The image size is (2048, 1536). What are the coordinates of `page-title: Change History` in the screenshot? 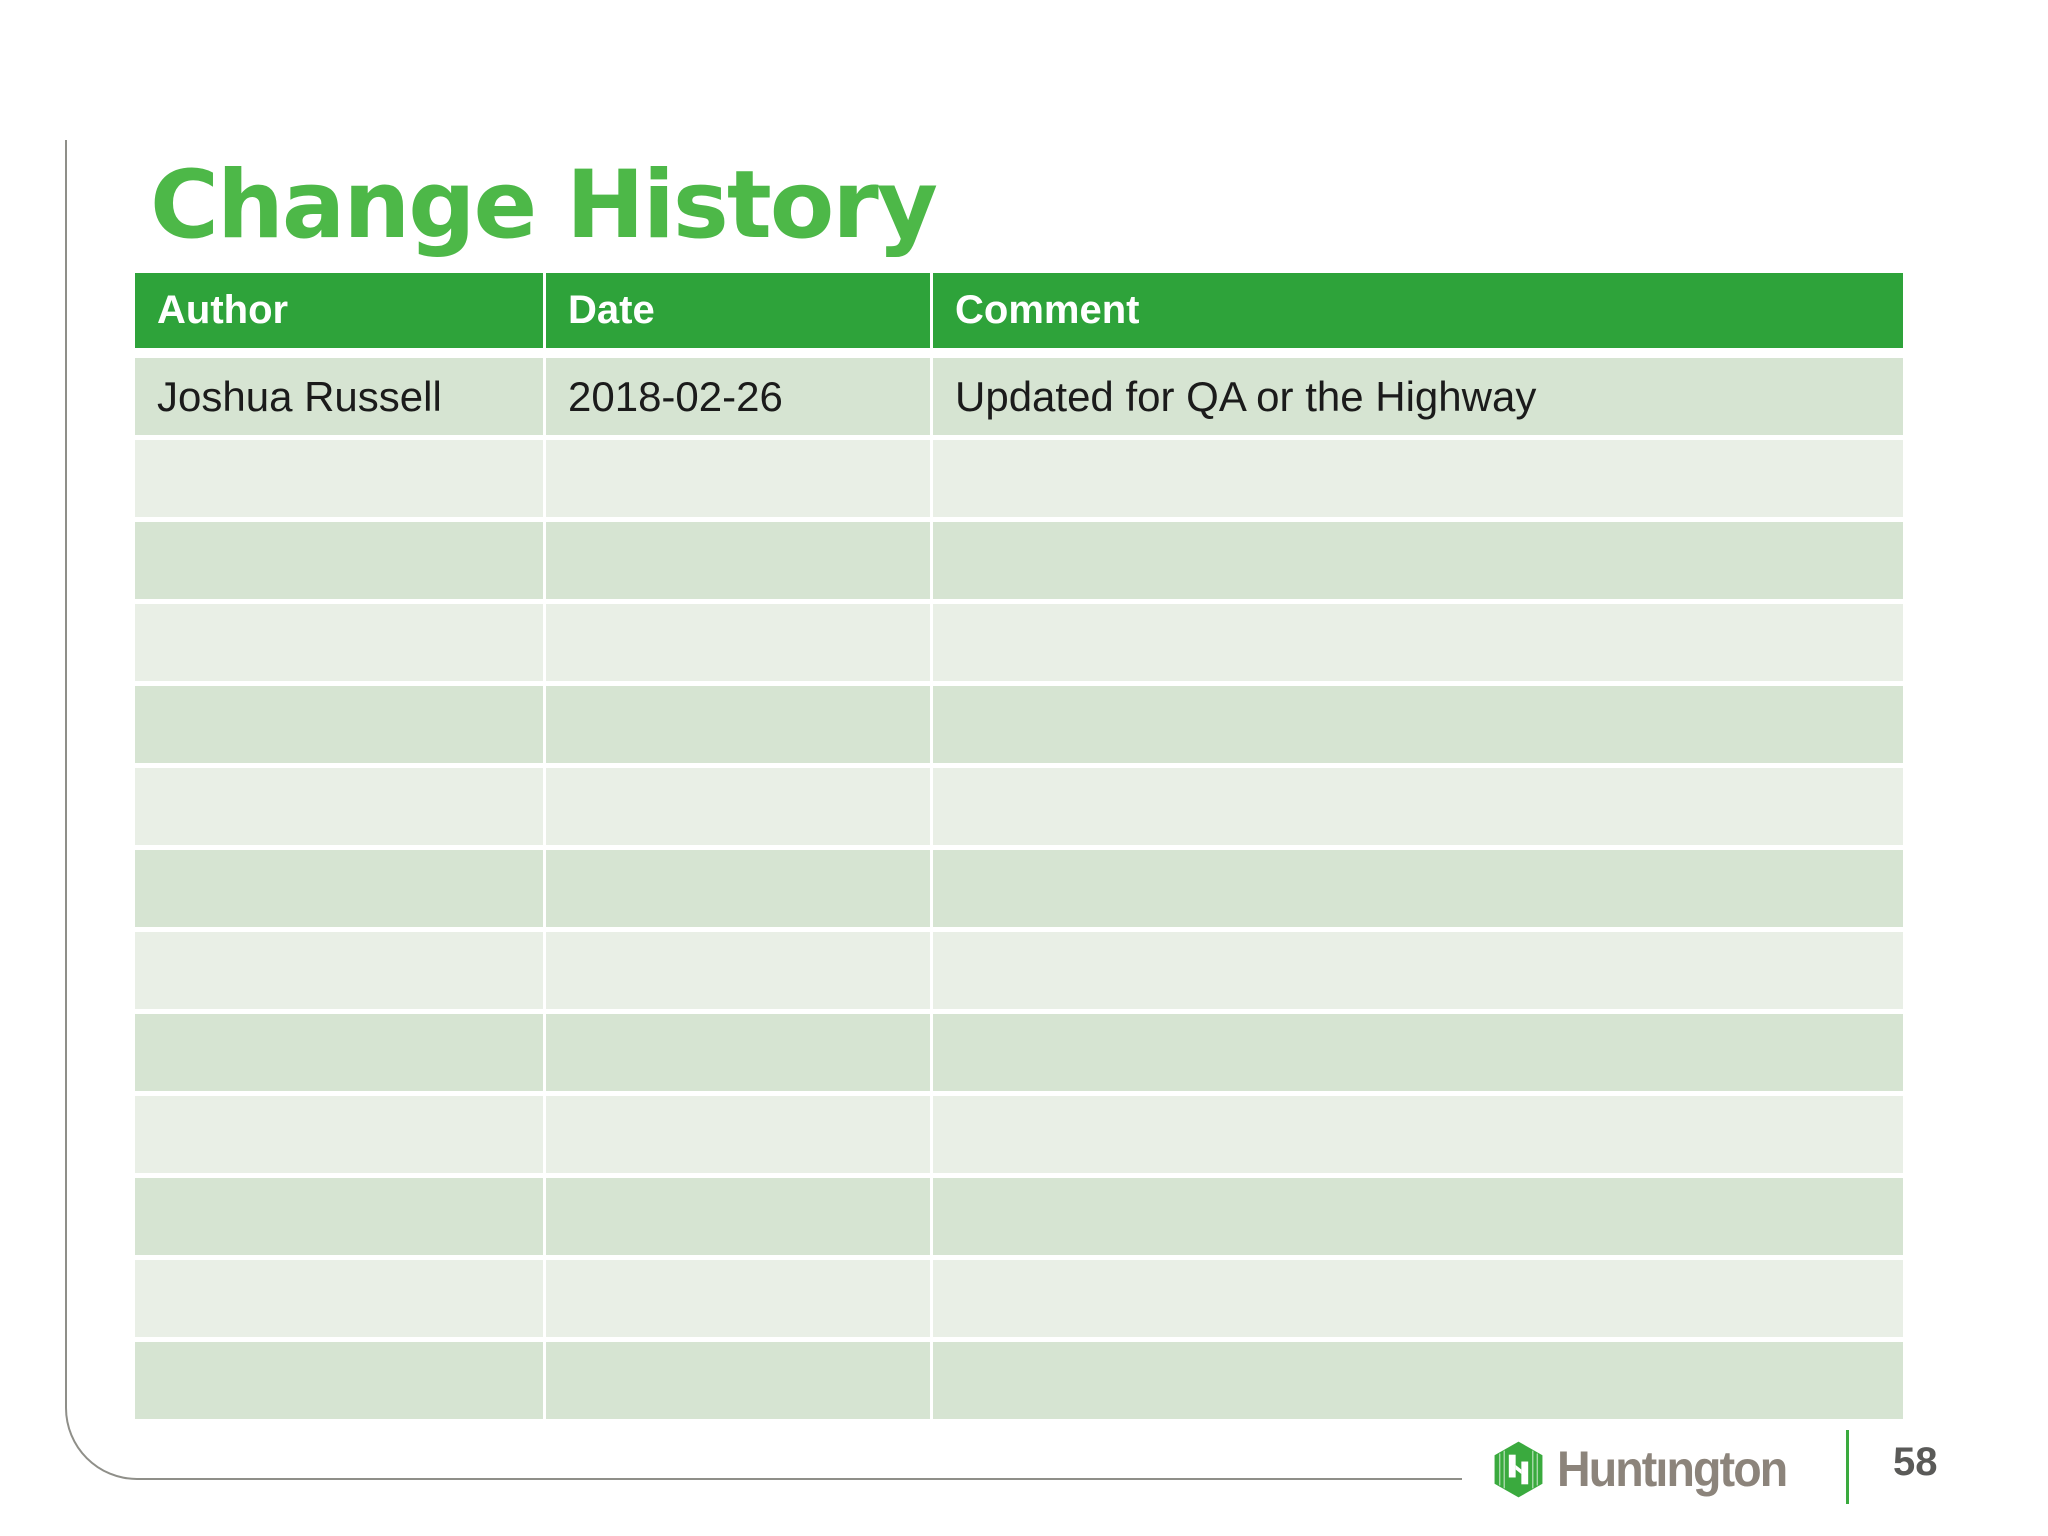 It's located at (544, 205).